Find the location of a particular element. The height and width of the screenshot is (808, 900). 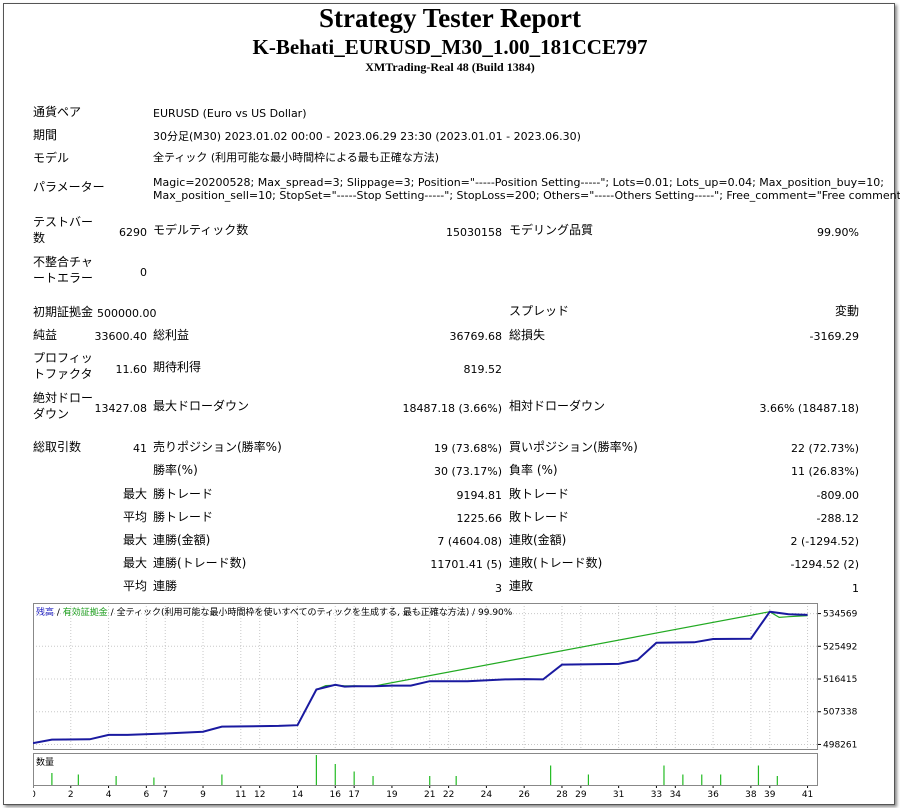

x-tick-label: 39 is located at coordinates (770, 794).